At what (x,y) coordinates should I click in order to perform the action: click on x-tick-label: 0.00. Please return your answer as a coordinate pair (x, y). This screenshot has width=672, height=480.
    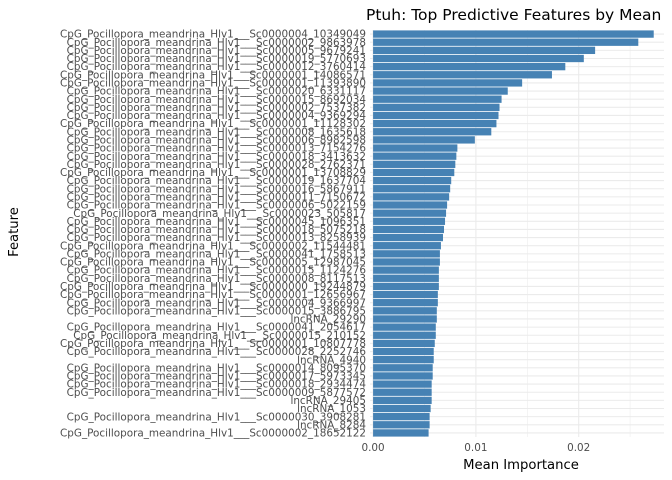
    Looking at the image, I should click on (373, 448).